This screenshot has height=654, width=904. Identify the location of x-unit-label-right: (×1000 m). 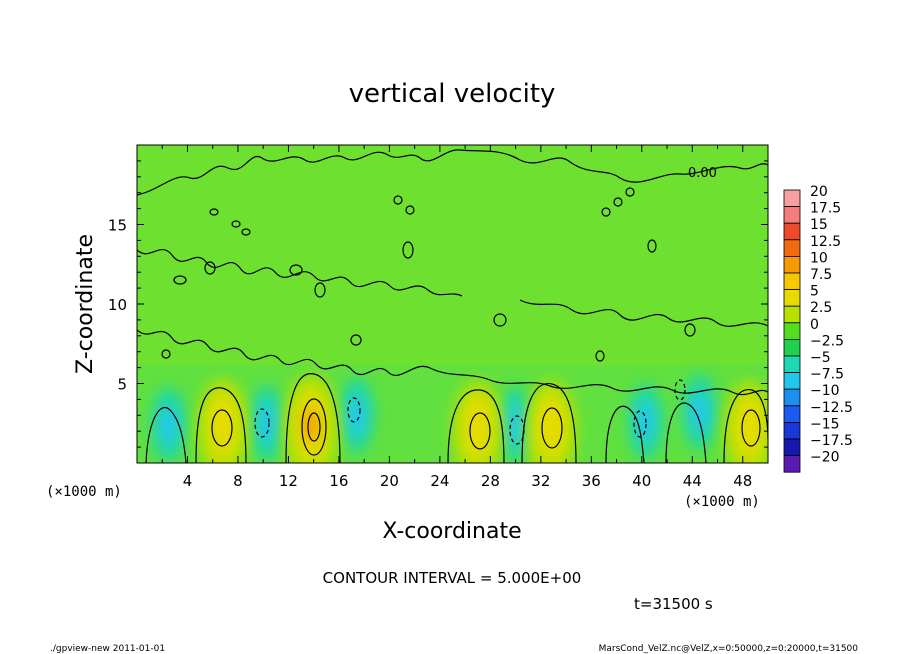
(722, 502).